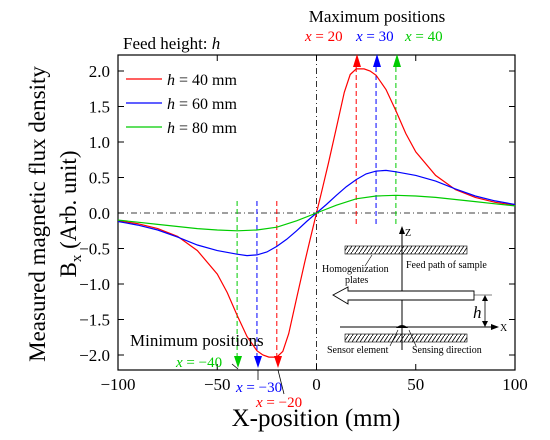 The image size is (550, 440). I want to click on feed-path-label: Feed path of sample, so click(446, 265).